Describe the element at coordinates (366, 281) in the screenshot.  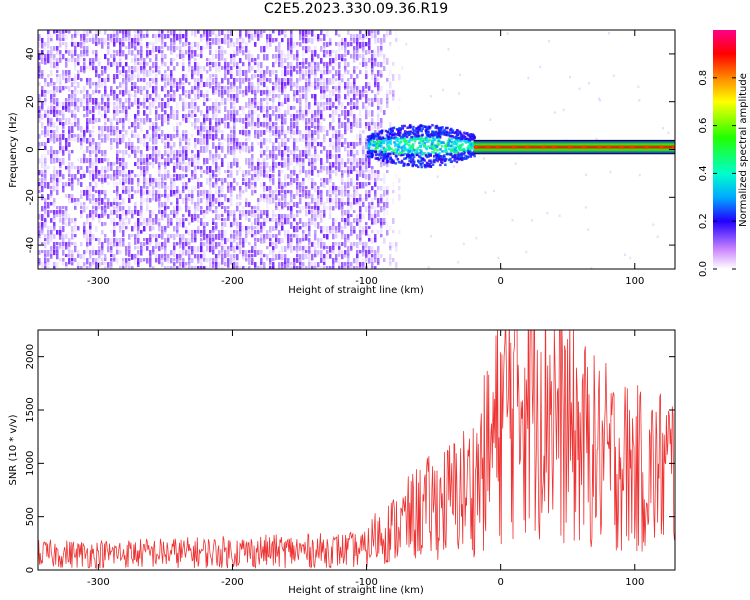
I see `spectrogram-x-tick-label: -100` at that location.